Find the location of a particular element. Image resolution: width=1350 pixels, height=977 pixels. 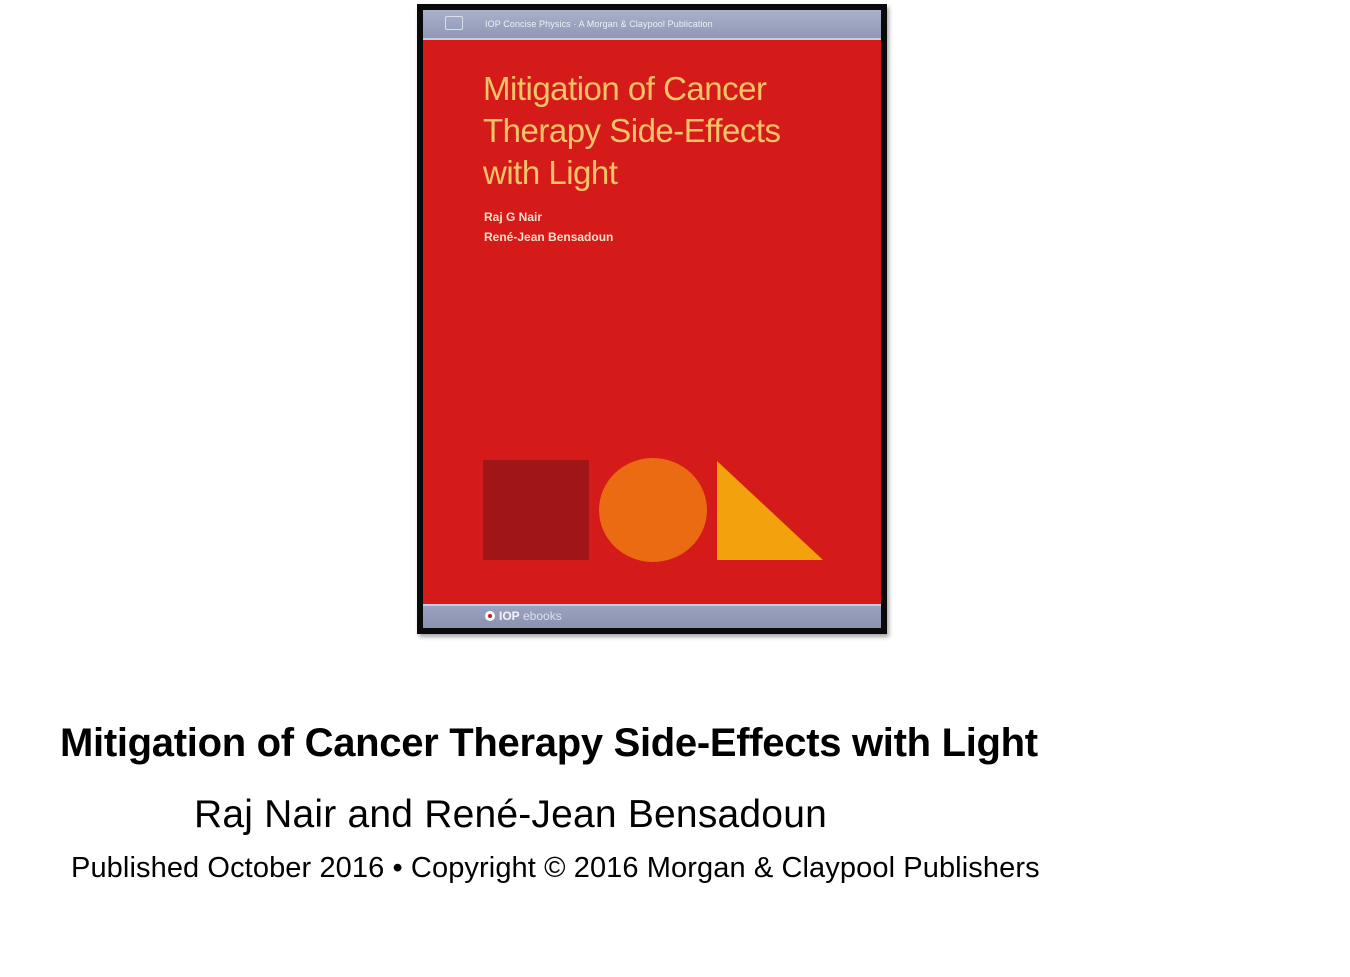

cover-author-2: René-Jean Bensadoun is located at coordinates (549, 237).